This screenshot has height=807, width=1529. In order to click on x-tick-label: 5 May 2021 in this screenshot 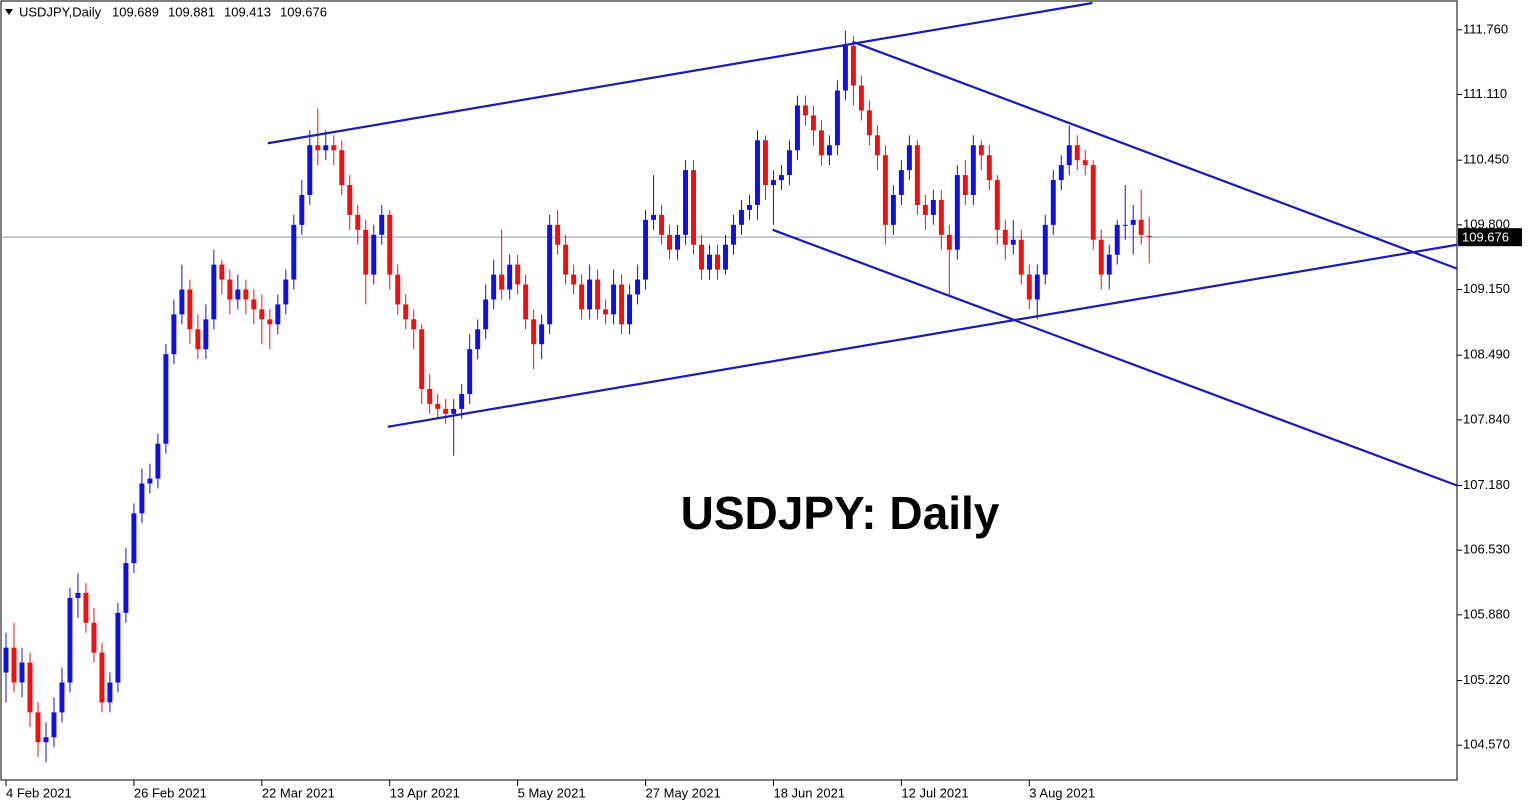, I will do `click(552, 792)`.